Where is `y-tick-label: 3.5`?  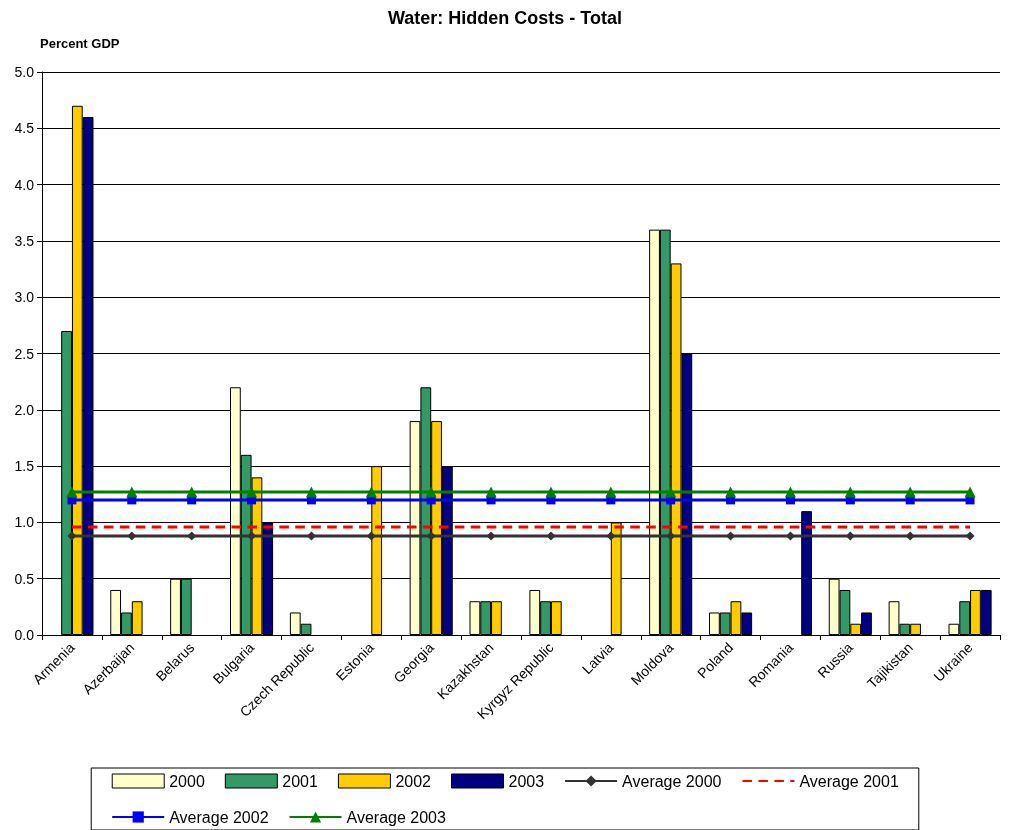 y-tick-label: 3.5 is located at coordinates (24, 240).